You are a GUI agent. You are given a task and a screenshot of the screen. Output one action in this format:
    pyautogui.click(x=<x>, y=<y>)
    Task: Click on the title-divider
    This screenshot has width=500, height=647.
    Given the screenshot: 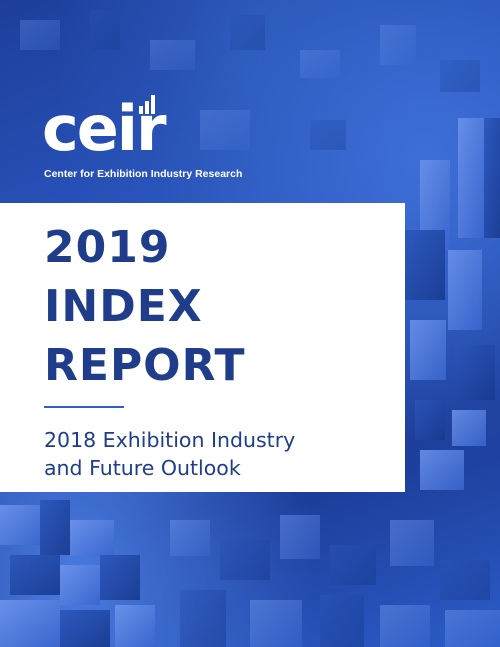 What is the action you would take?
    pyautogui.click(x=84, y=407)
    